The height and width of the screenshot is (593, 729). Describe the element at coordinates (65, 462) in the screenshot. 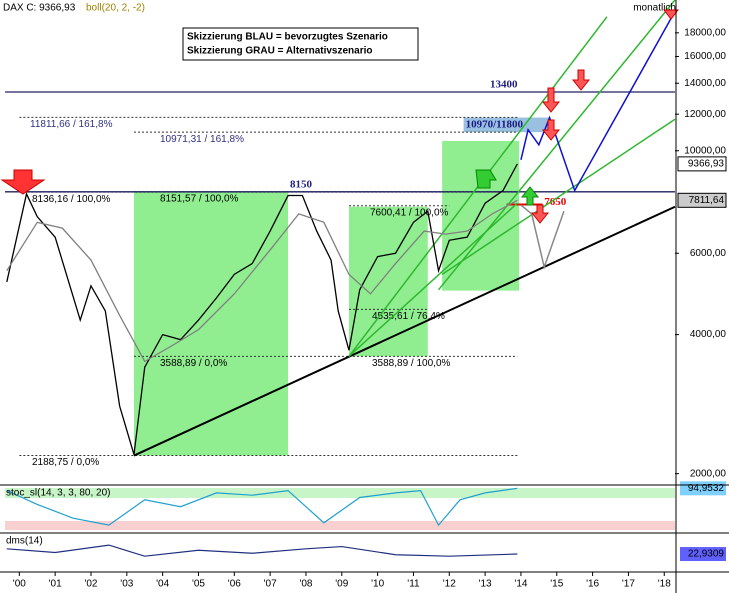

I see `fib-label: 2188,75 / 0,0%` at that location.